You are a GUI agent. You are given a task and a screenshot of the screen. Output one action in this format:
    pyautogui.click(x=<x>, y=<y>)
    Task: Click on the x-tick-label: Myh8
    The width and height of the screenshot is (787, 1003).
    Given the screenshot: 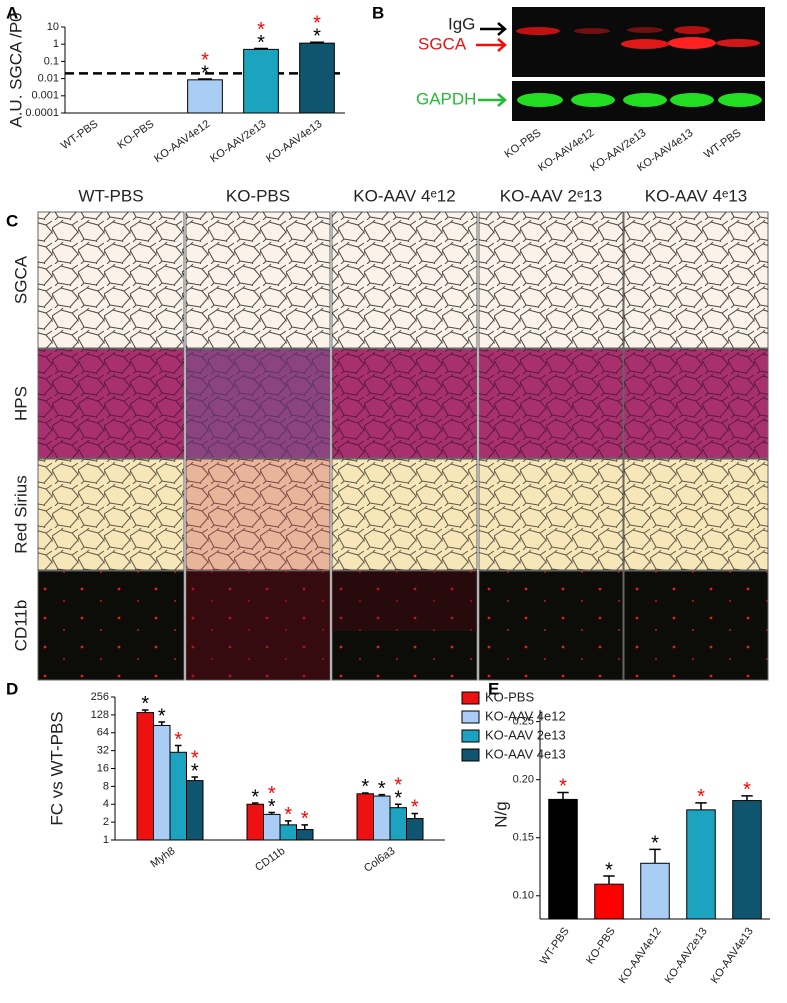 What is the action you would take?
    pyautogui.click(x=162, y=857)
    